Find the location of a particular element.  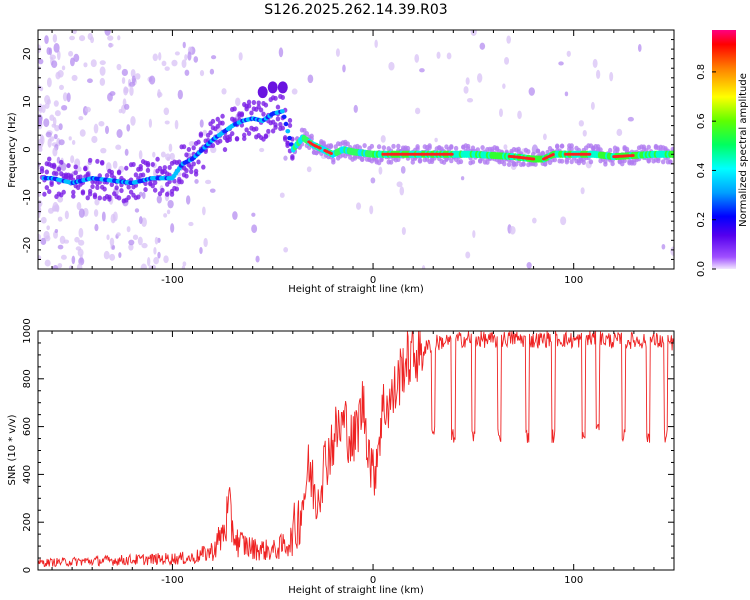

x-tick-label: 100 is located at coordinates (573, 580).